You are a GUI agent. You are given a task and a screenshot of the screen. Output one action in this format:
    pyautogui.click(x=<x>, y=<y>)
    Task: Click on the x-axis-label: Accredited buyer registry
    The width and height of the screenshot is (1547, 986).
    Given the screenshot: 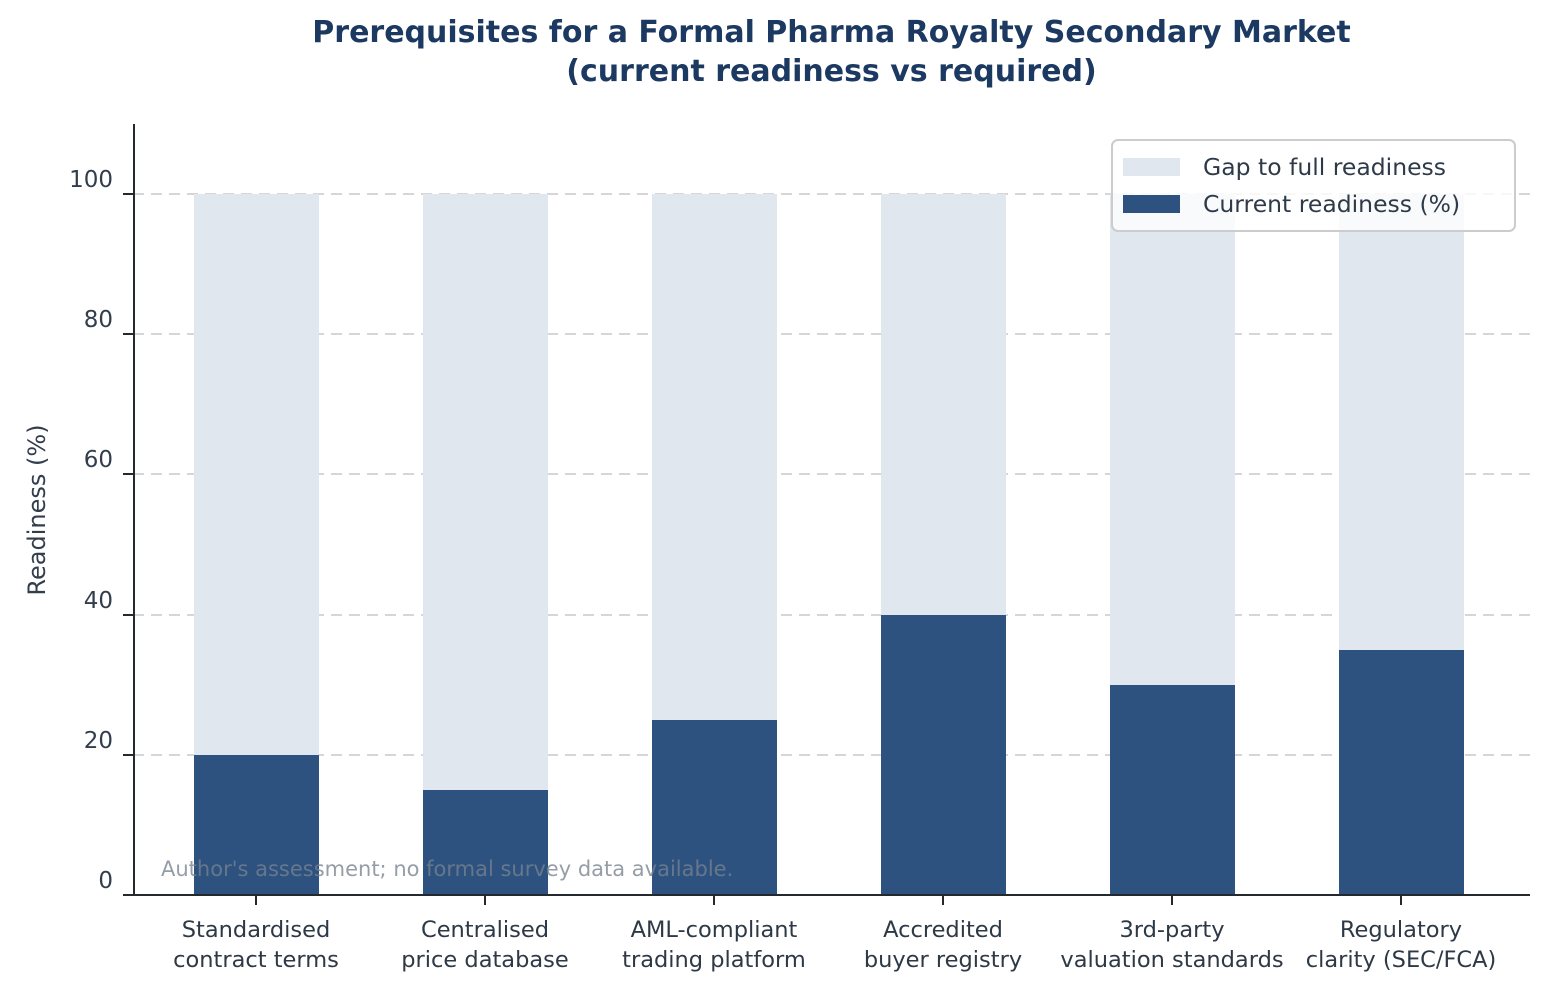 What is the action you would take?
    pyautogui.click(x=943, y=945)
    